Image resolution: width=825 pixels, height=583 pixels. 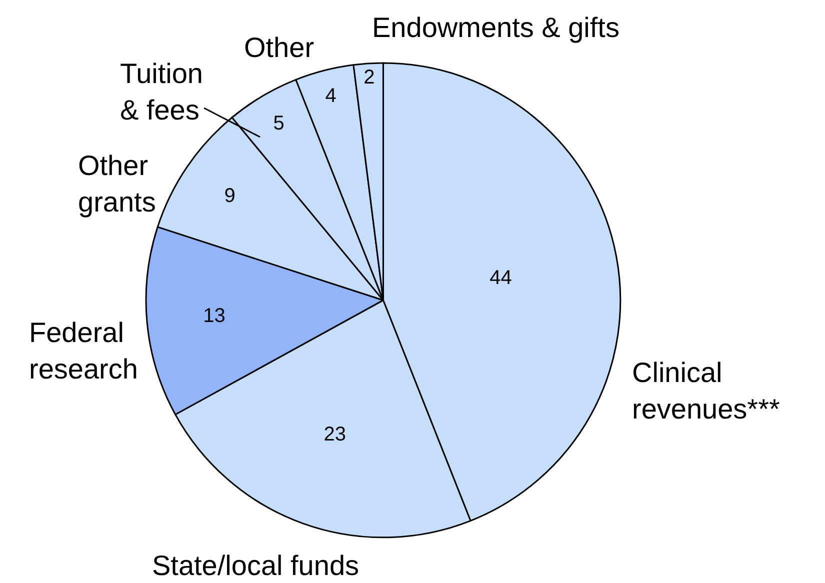 I want to click on data-label: 23, so click(x=335, y=435).